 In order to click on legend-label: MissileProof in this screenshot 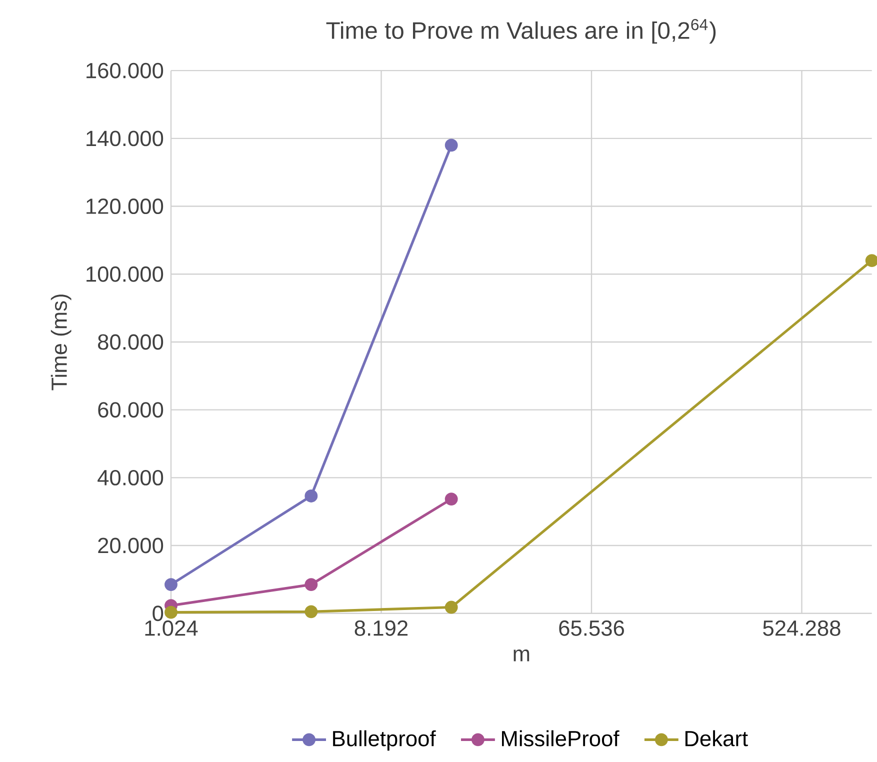, I will do `click(561, 738)`.